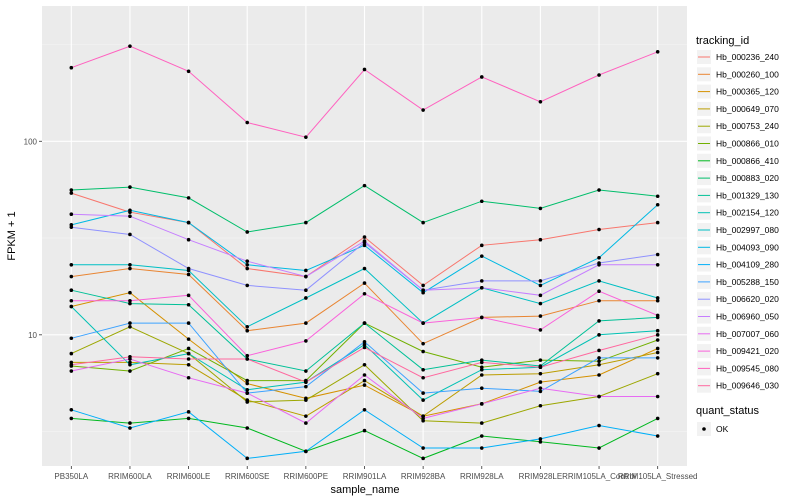 The width and height of the screenshot is (800, 500). What do you see at coordinates (747, 351) in the screenshot?
I see `legend-label: Hb_009421_020` at bounding box center [747, 351].